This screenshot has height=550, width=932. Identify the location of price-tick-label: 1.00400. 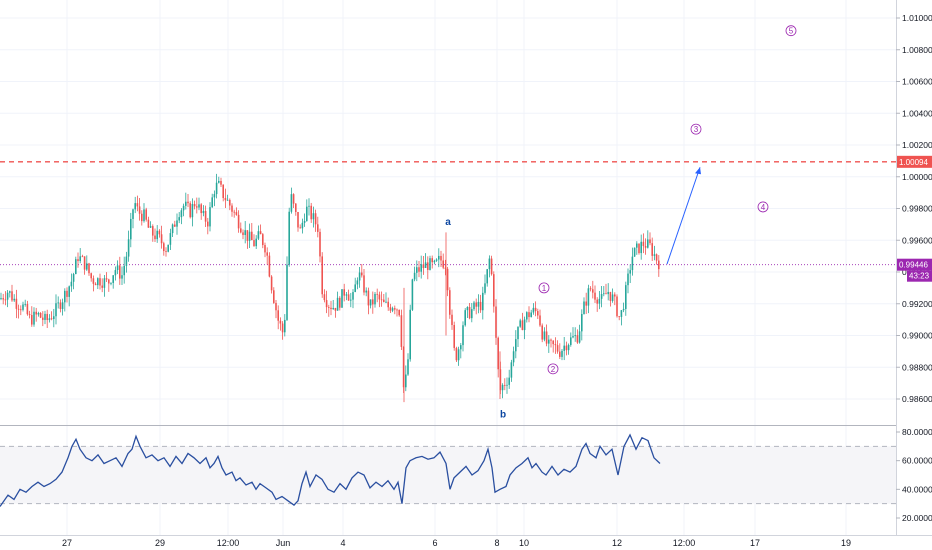
(917, 113).